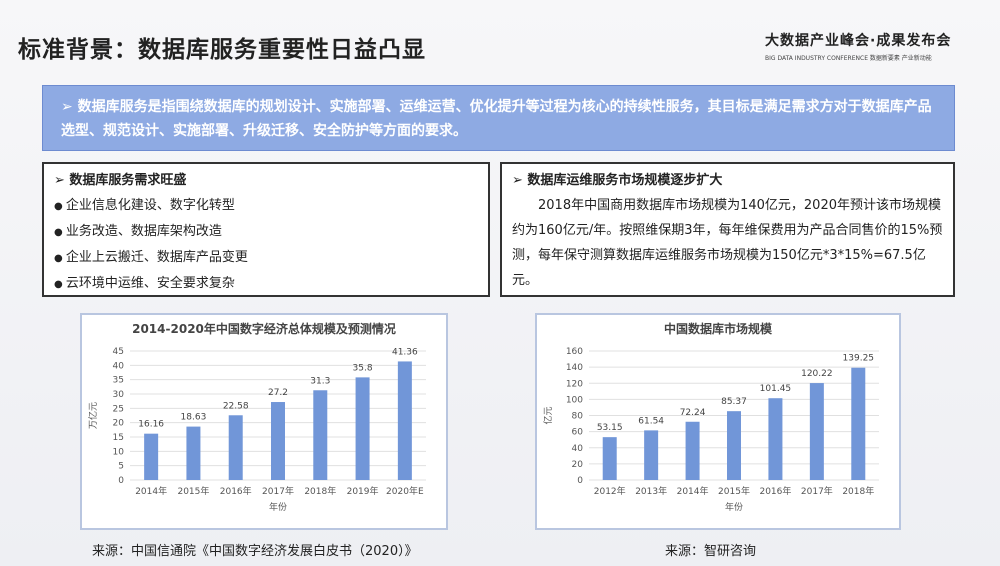 The width and height of the screenshot is (1000, 566). Describe the element at coordinates (693, 413) in the screenshot. I see `data-label: 72.24` at that location.